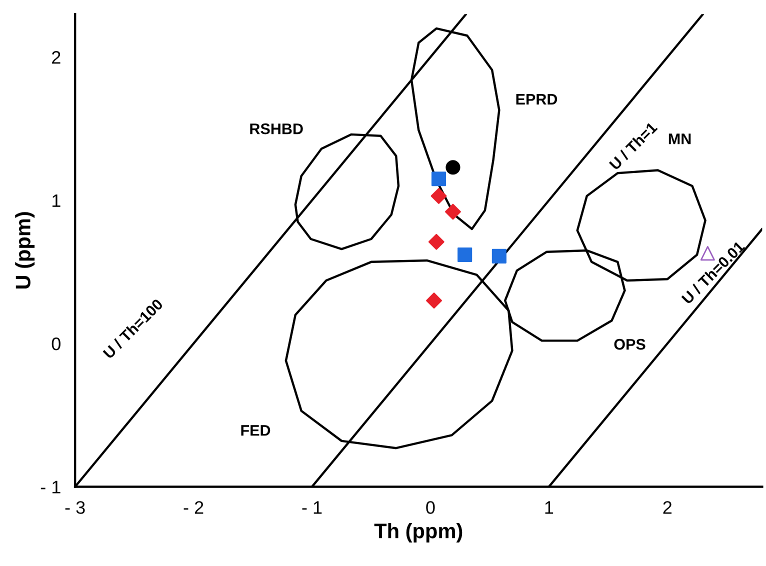 The width and height of the screenshot is (766, 566). Describe the element at coordinates (549, 507) in the screenshot. I see `x-tick-label: 1` at that location.